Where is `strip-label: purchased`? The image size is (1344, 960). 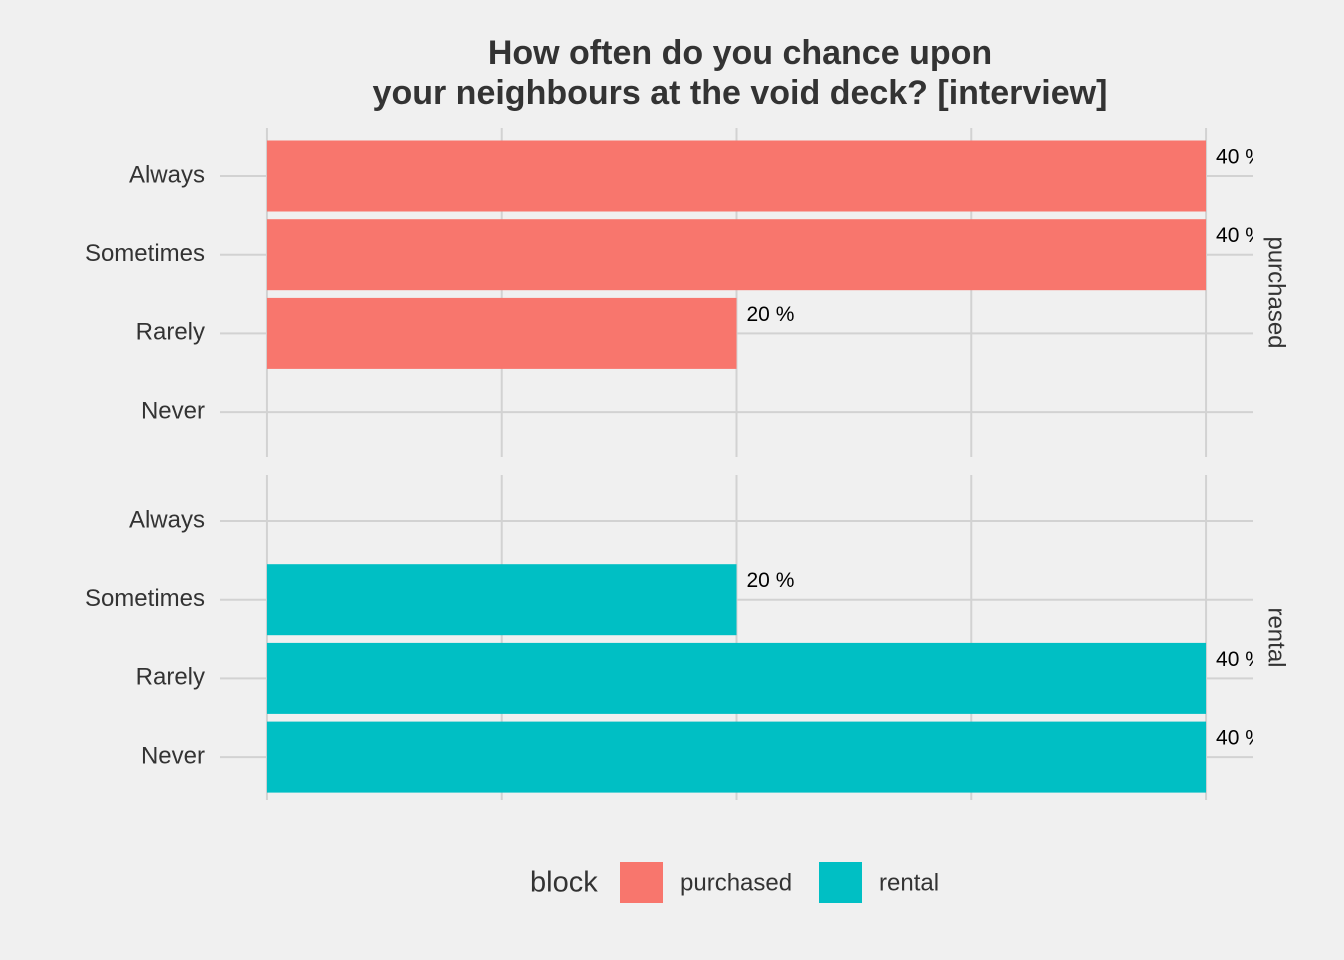
strip-label: purchased is located at coordinates (1276, 292).